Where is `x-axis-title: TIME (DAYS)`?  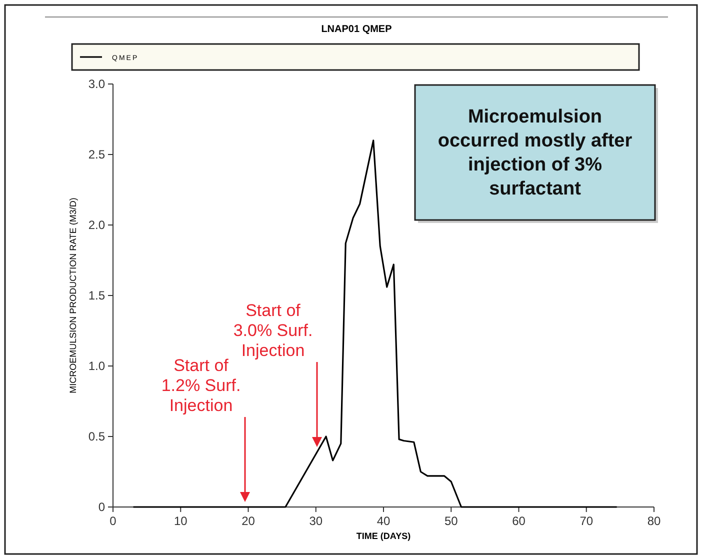 x-axis-title: TIME (DAYS) is located at coordinates (383, 536).